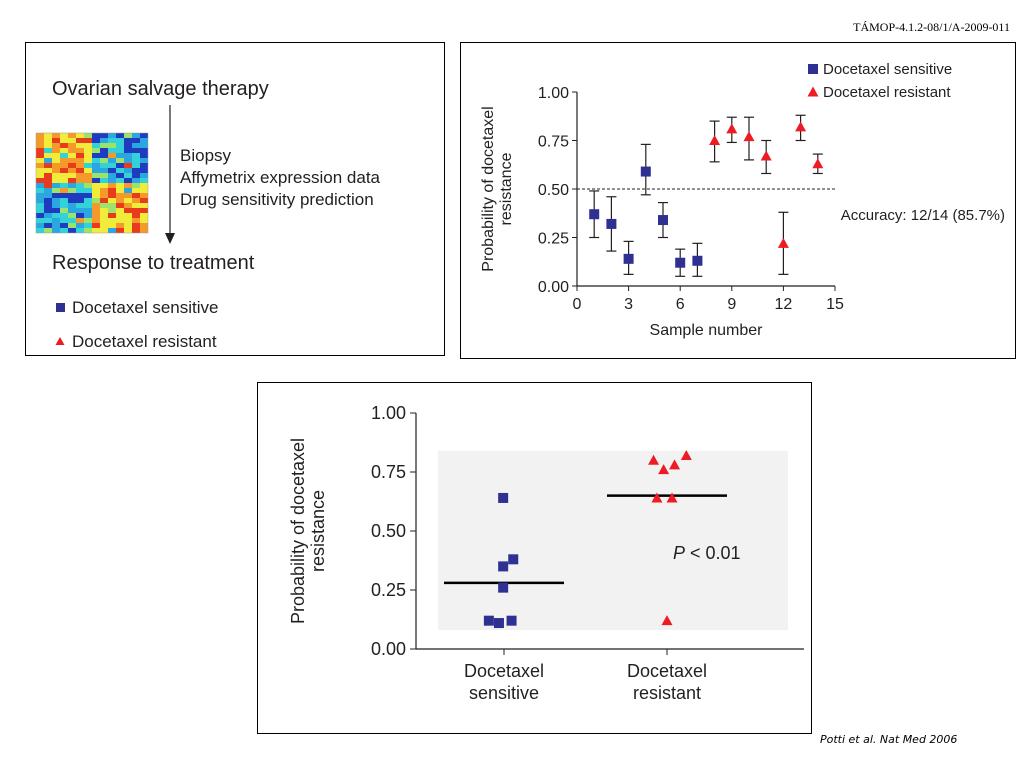  Describe the element at coordinates (707, 330) in the screenshot. I see `x-axis-label: Sample number` at that location.